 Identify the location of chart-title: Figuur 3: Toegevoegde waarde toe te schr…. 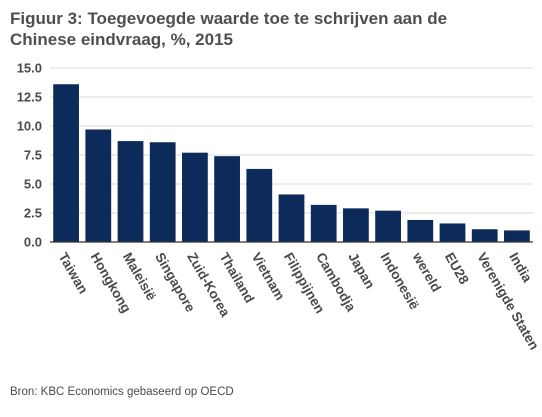
(270, 29).